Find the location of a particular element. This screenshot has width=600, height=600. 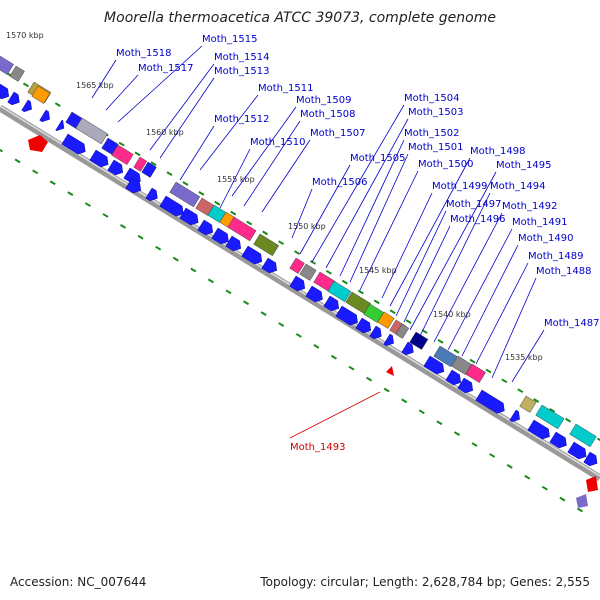

gene-label: Moth_1517 is located at coordinates (165, 68).